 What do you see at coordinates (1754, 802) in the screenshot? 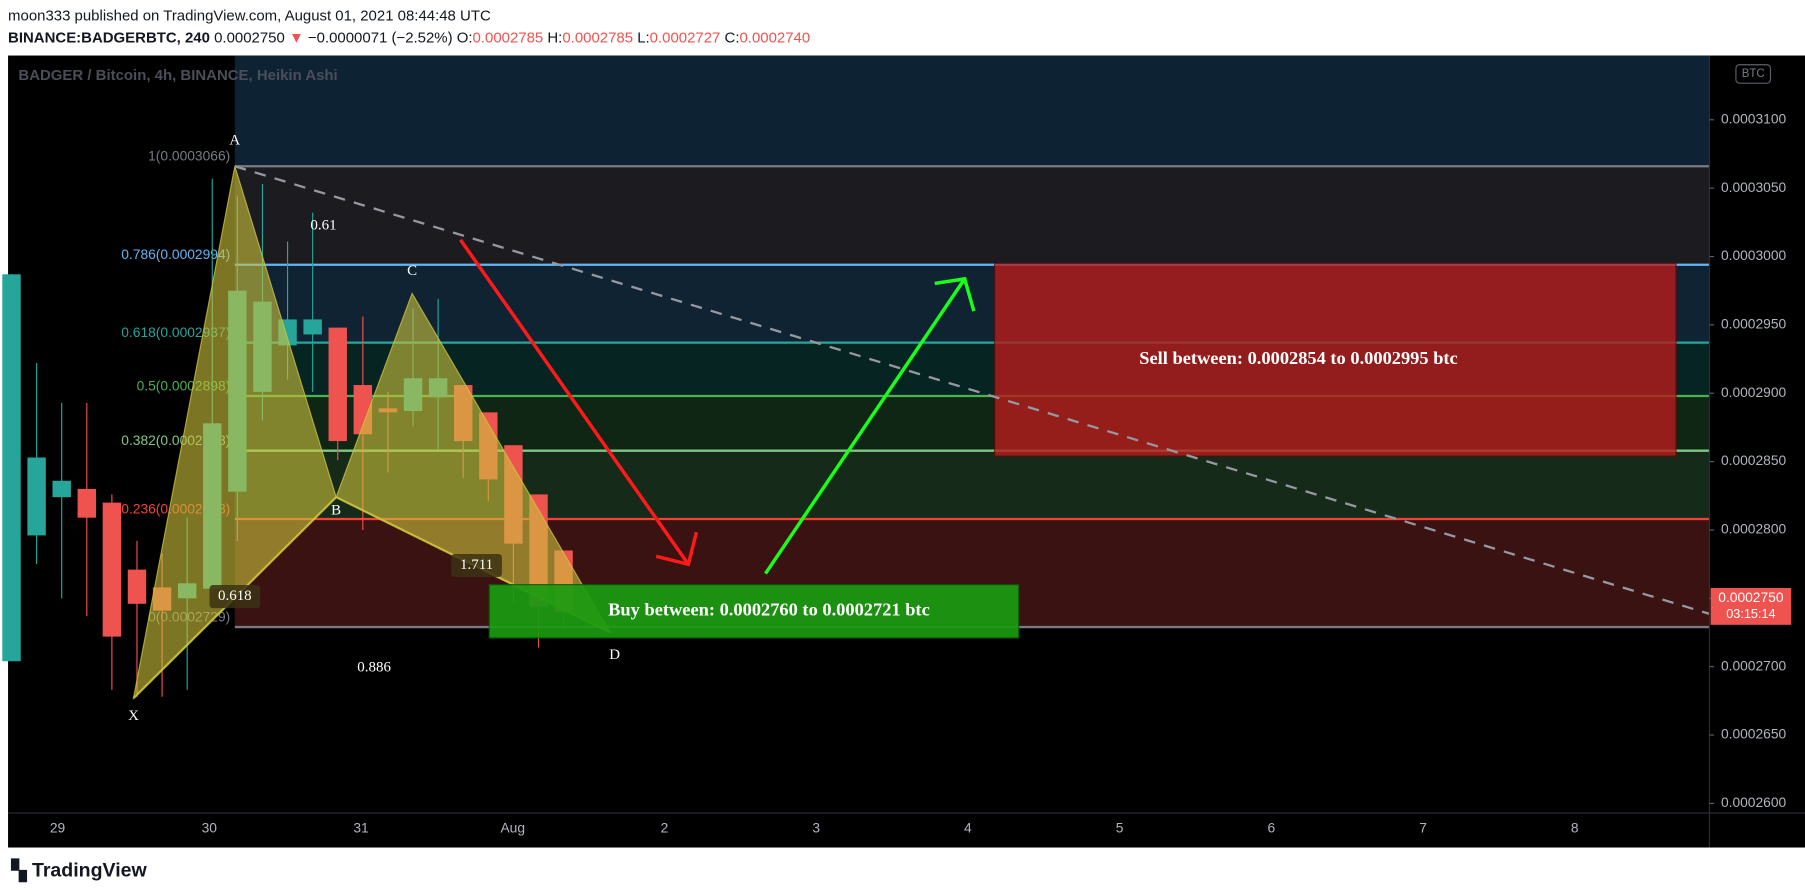
I see `y-tick-label: 0.0002600` at bounding box center [1754, 802].